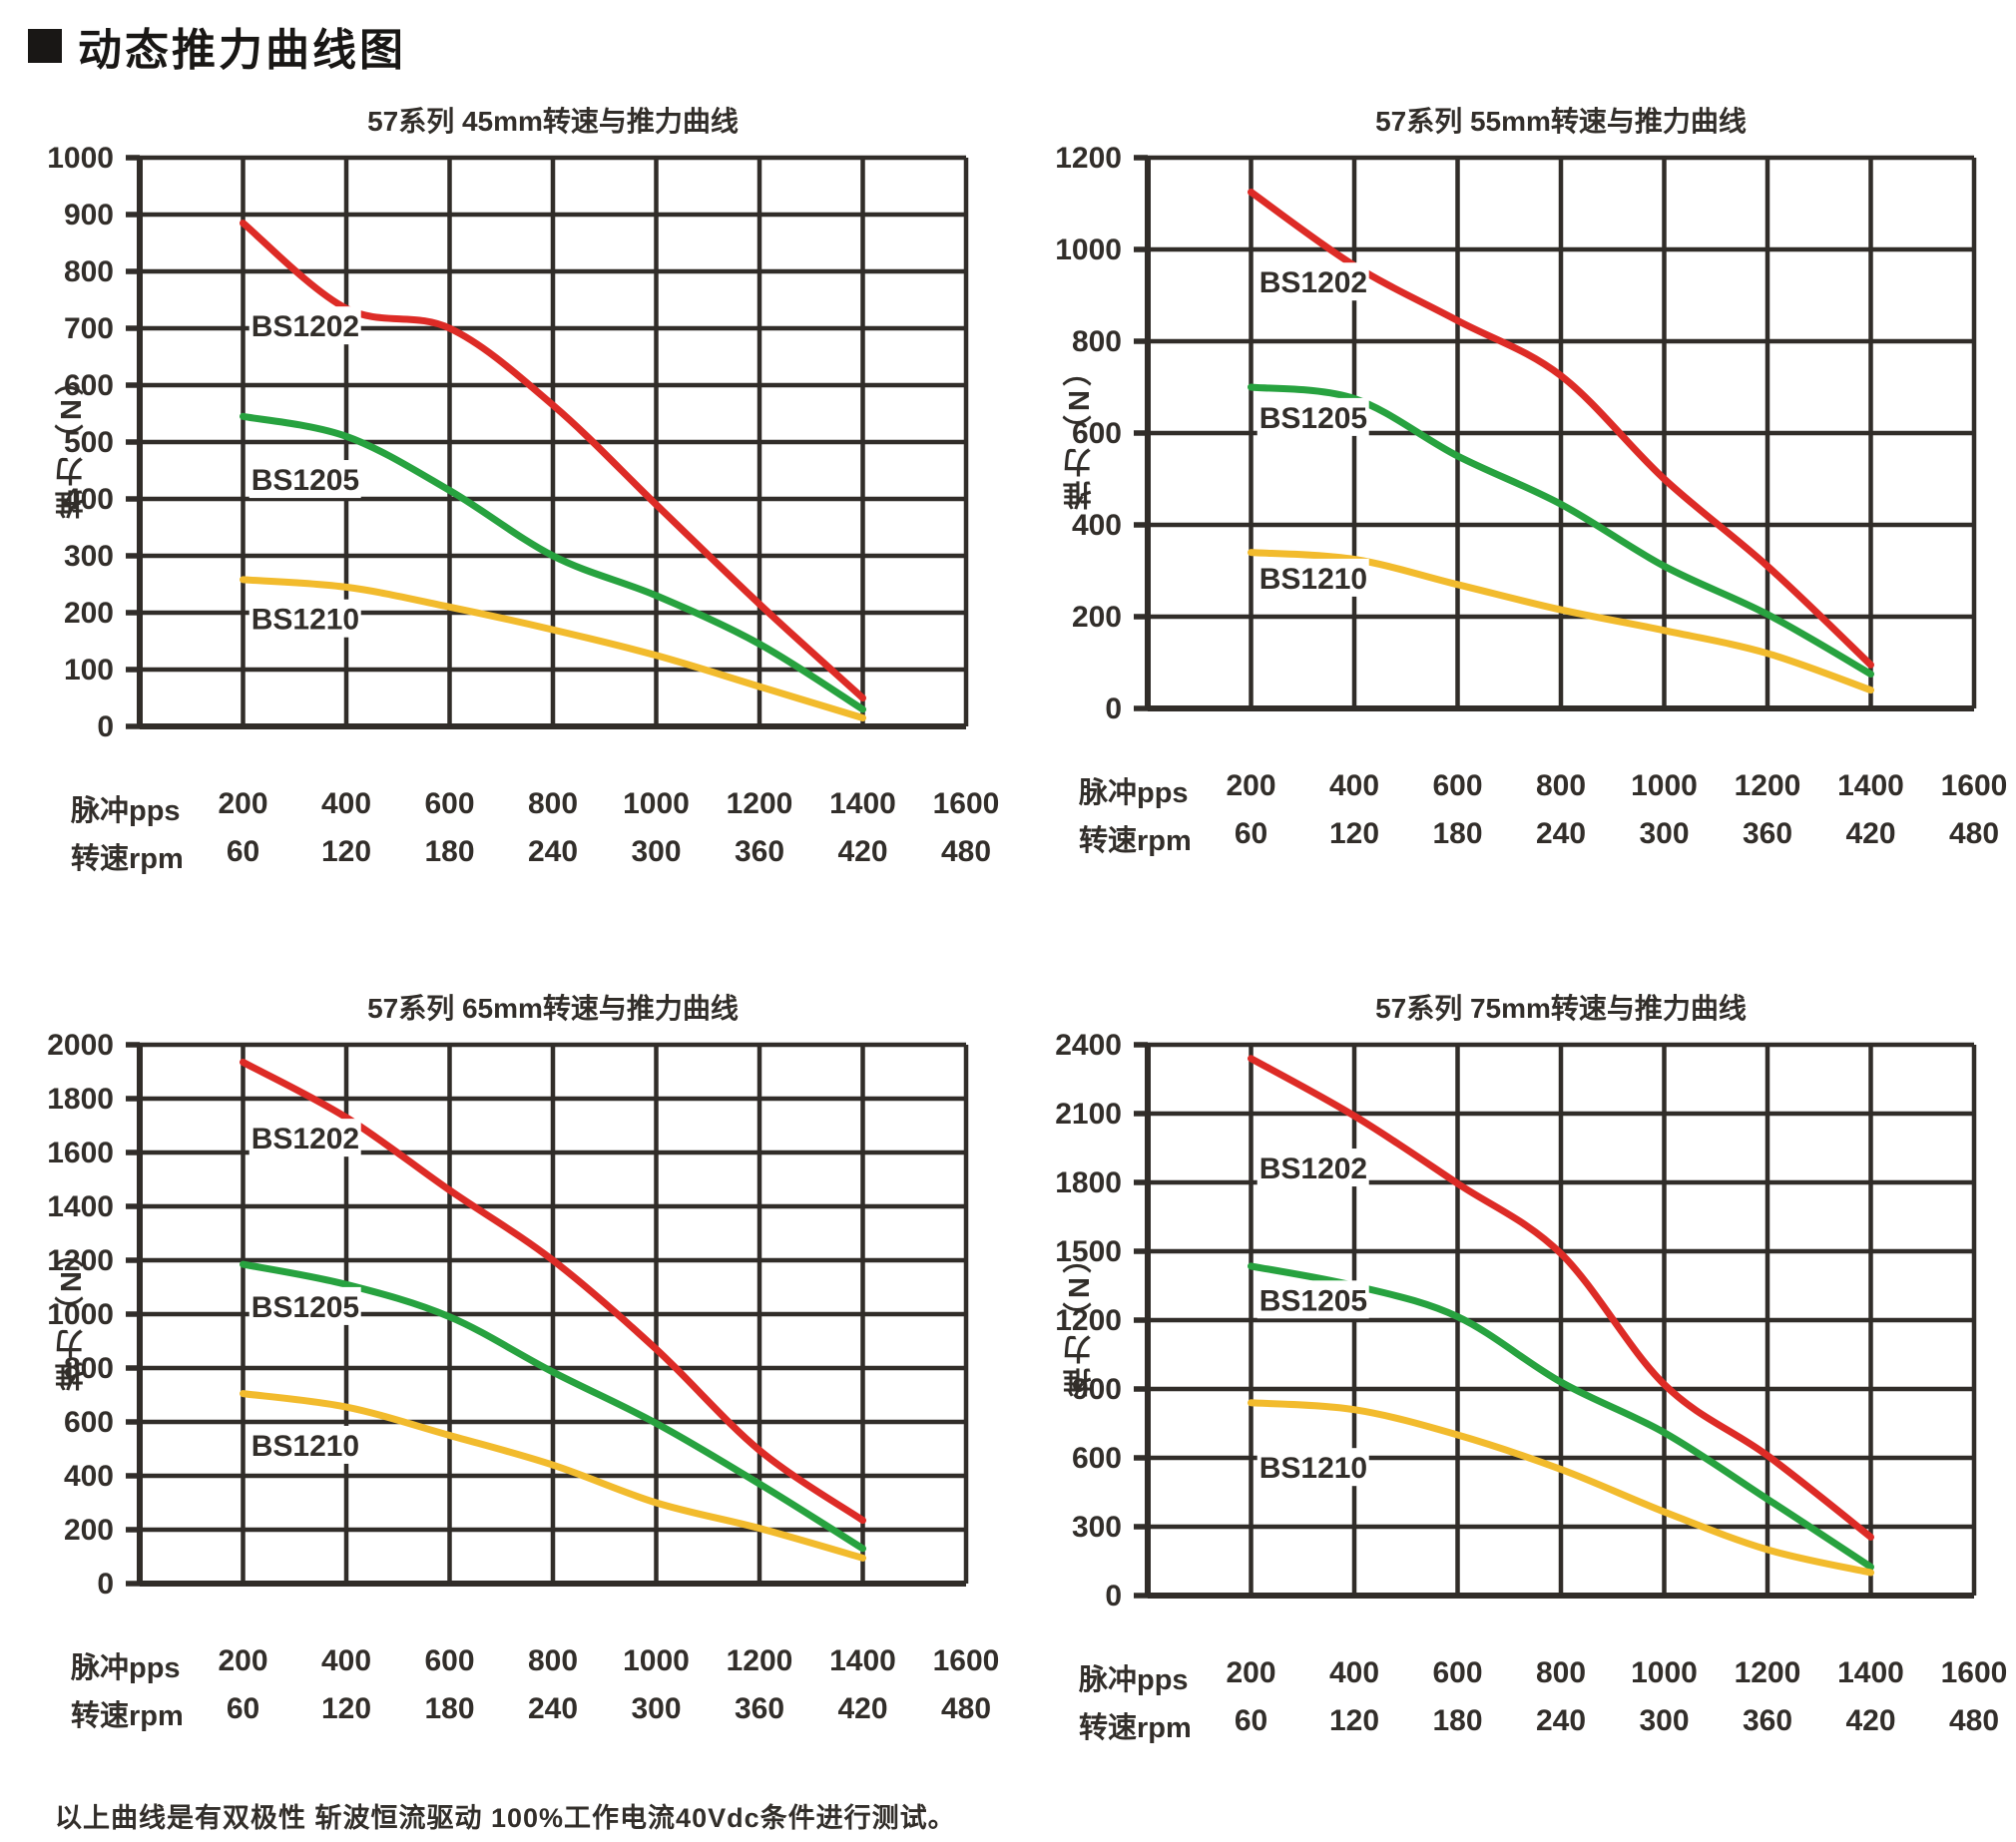  Describe the element at coordinates (1088, 1182) in the screenshot. I see `y-tick-label: 1800` at that location.